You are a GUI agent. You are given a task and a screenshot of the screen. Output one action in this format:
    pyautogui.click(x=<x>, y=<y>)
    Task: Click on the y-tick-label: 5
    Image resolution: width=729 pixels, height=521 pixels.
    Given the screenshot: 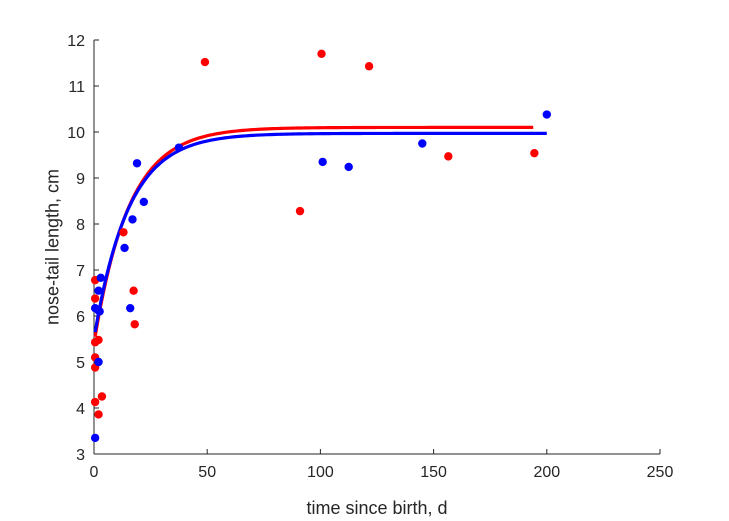 What is the action you would take?
    pyautogui.click(x=80, y=363)
    